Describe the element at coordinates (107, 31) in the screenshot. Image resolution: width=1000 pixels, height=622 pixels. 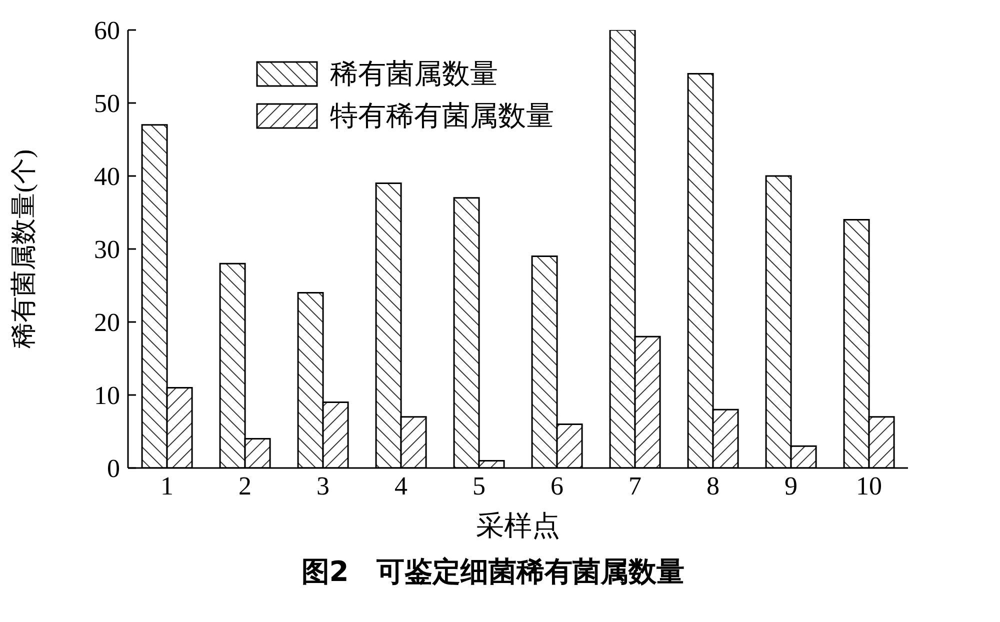
I see `y-tick-label: 60` at that location.